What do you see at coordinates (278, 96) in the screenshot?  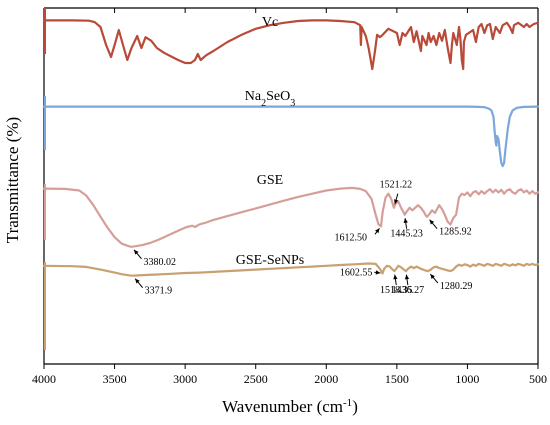 I see `series-label-part: SeO` at bounding box center [278, 96].